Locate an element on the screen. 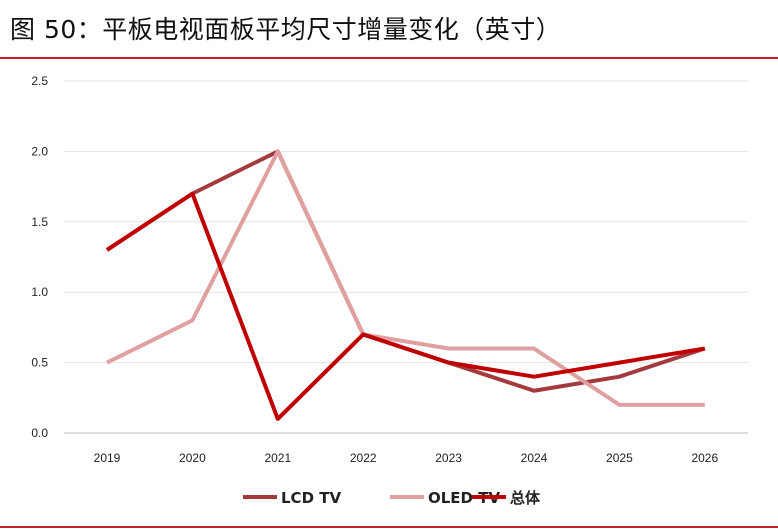  x-tick-label: 2022 is located at coordinates (363, 458).